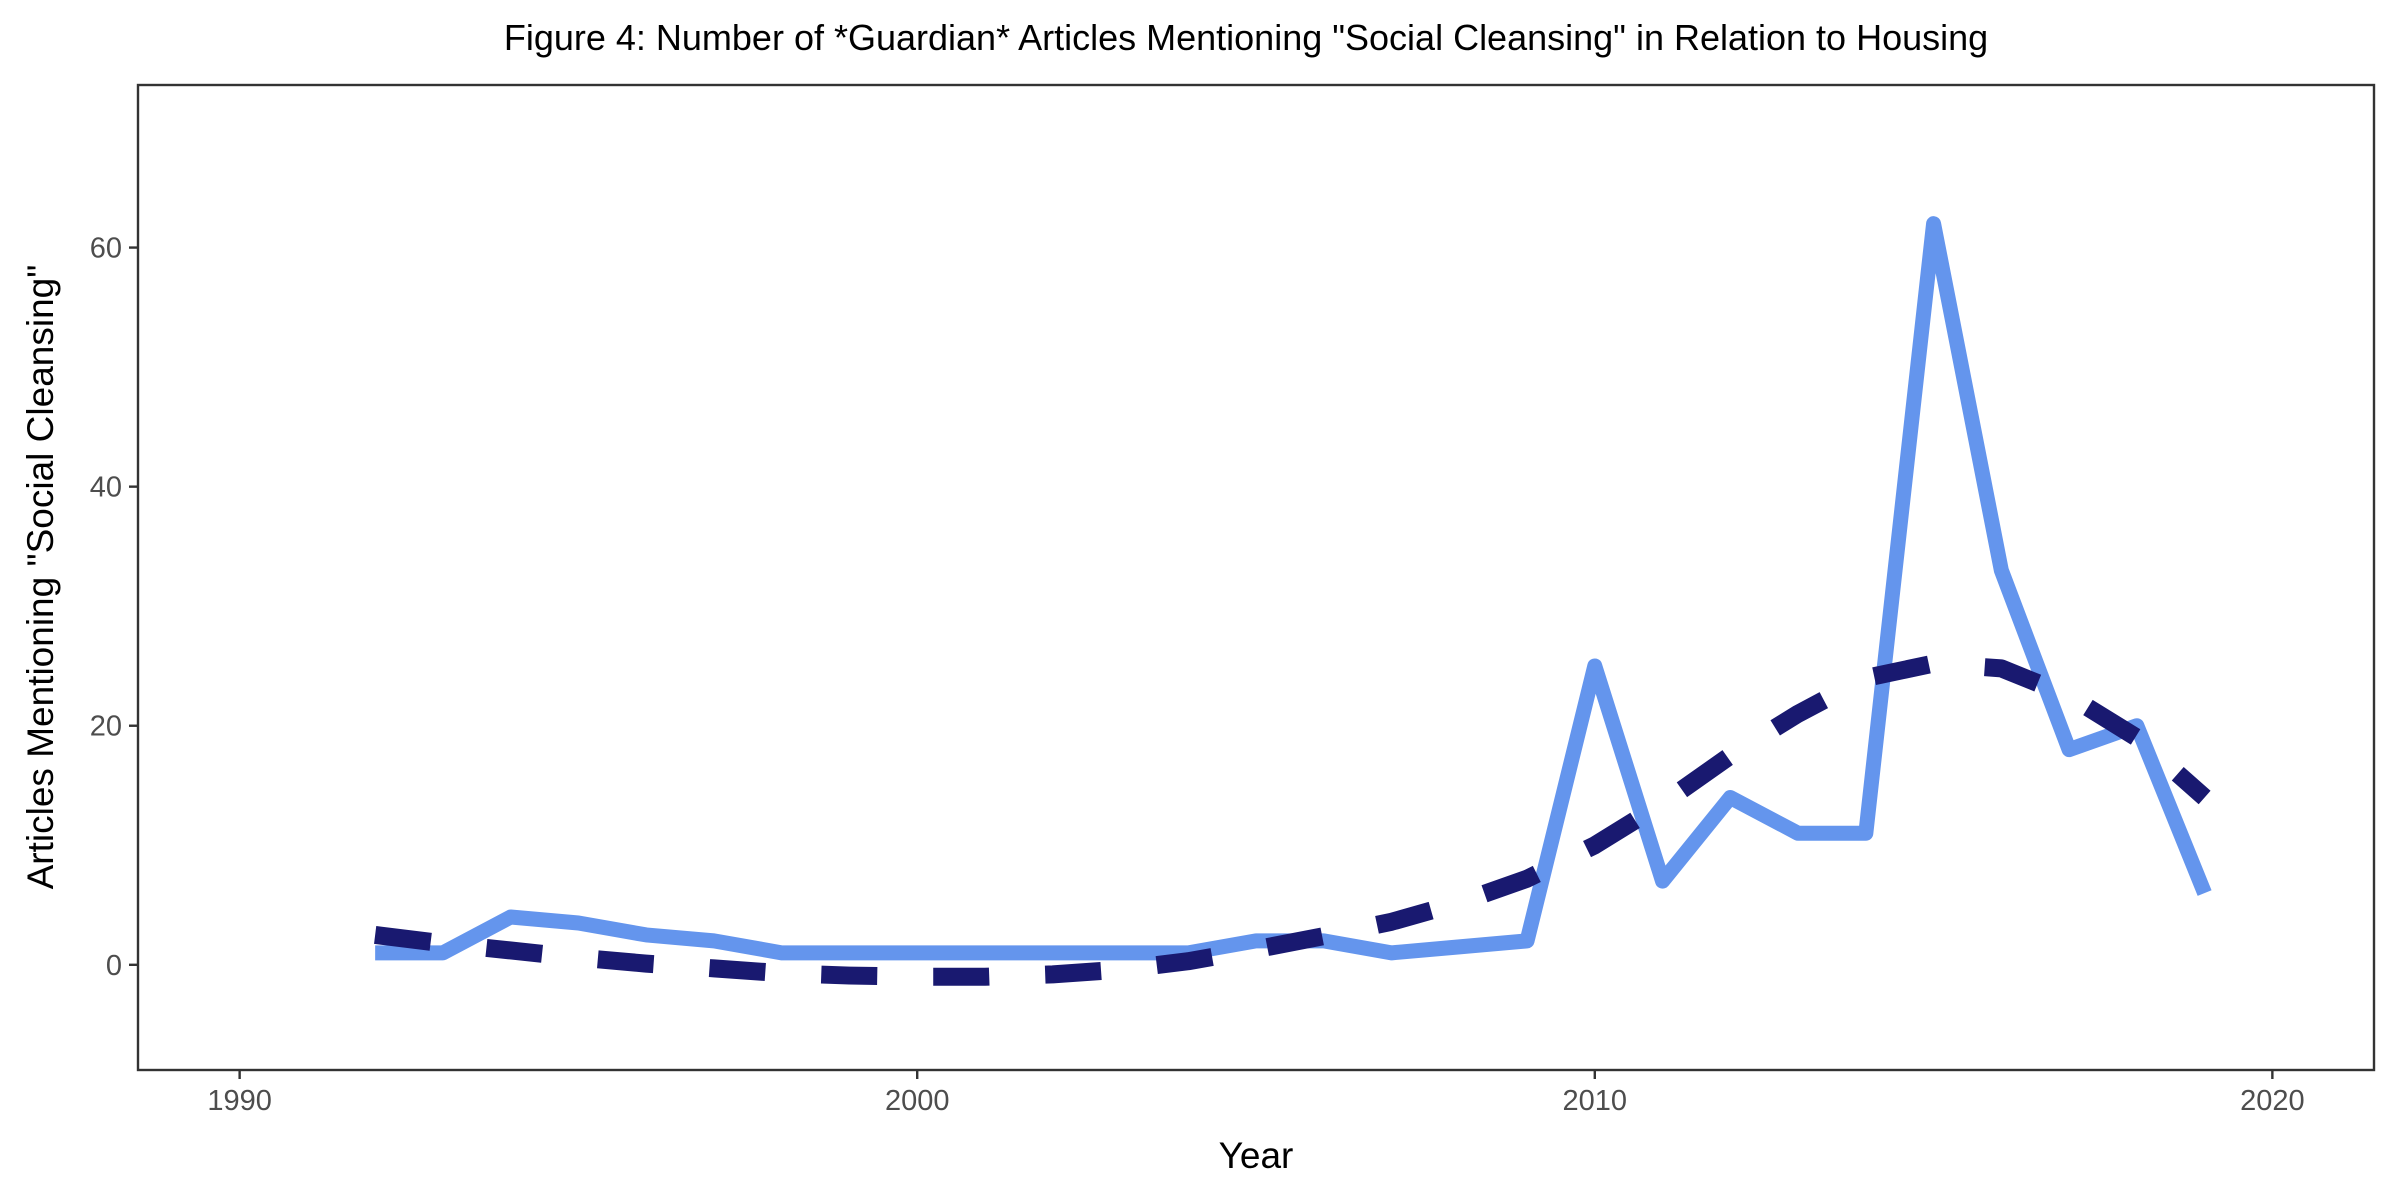  What do you see at coordinates (2272, 1101) in the screenshot?
I see `x-tick-label: 2020` at bounding box center [2272, 1101].